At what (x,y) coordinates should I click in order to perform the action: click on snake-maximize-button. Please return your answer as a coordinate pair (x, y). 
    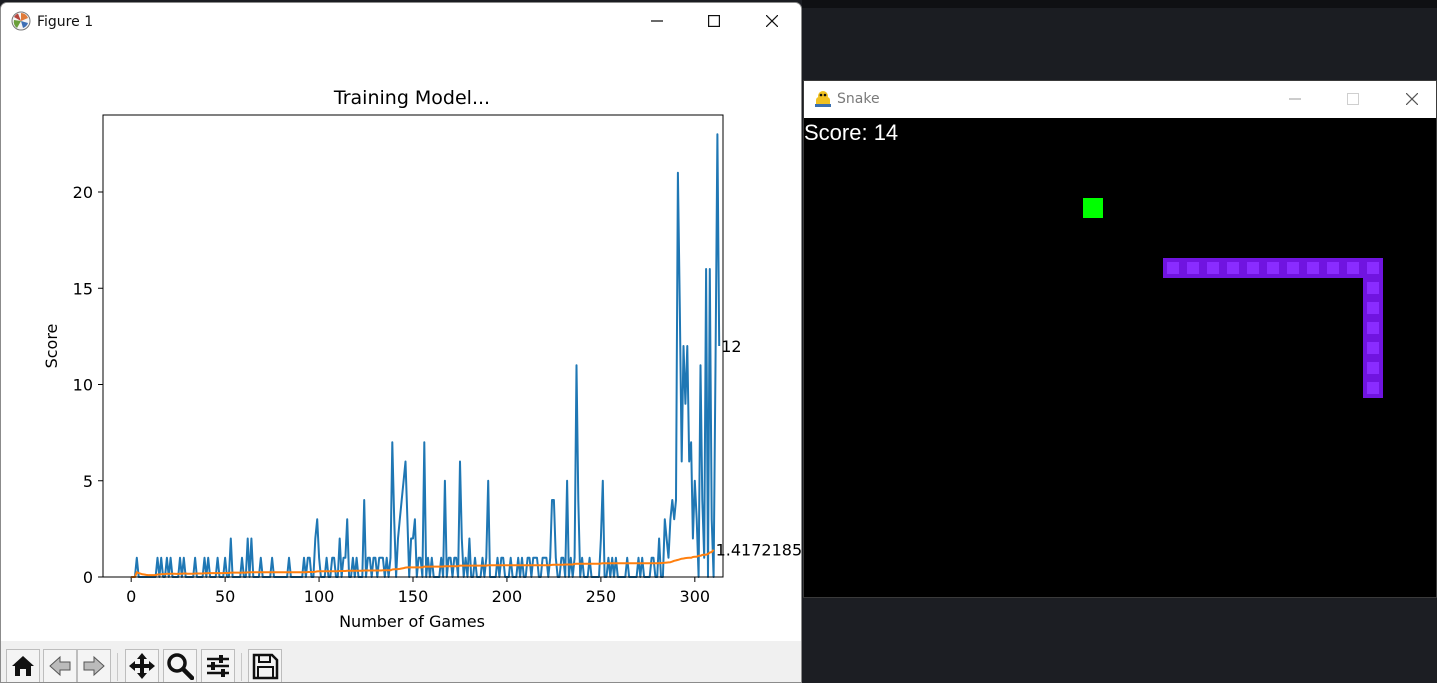
    Looking at the image, I should click on (1353, 99).